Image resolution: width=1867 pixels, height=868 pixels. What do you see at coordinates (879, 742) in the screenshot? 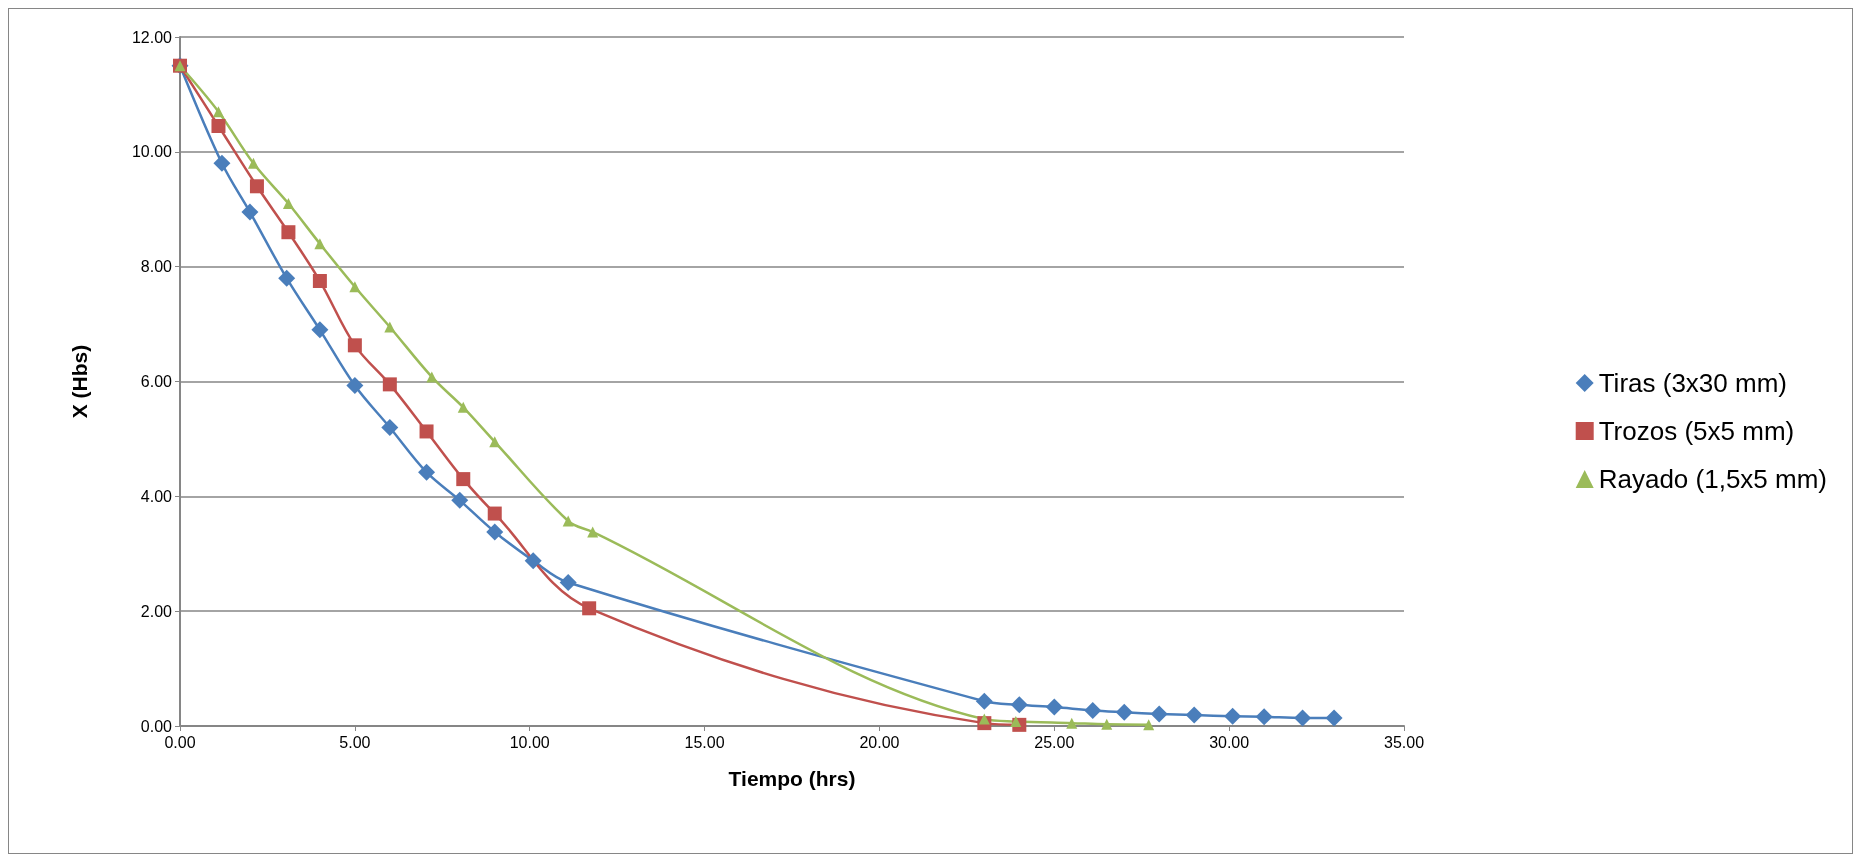
I see `x-tick-label: 20.00` at bounding box center [879, 742].